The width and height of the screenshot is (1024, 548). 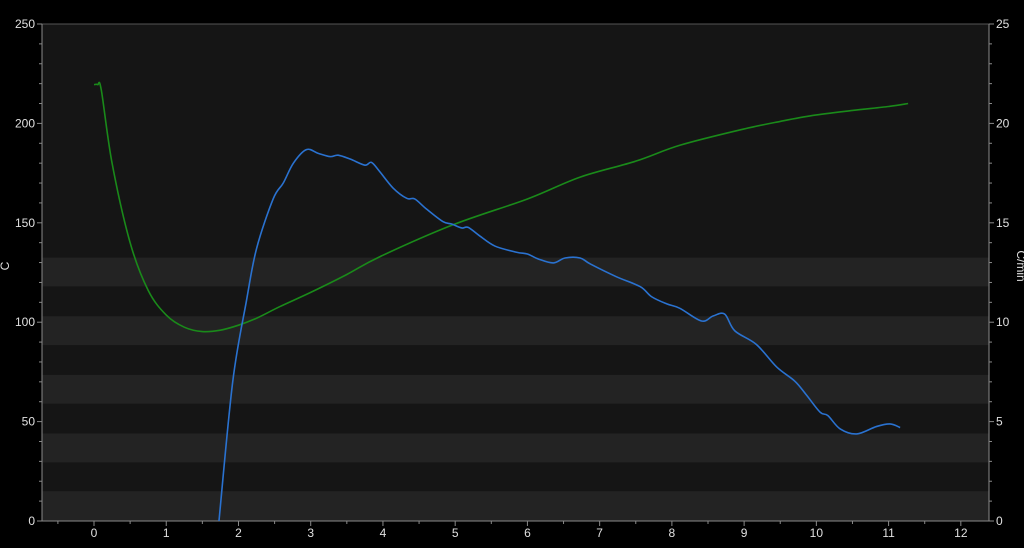 I want to click on x-tick-label: 8, so click(x=672, y=533).